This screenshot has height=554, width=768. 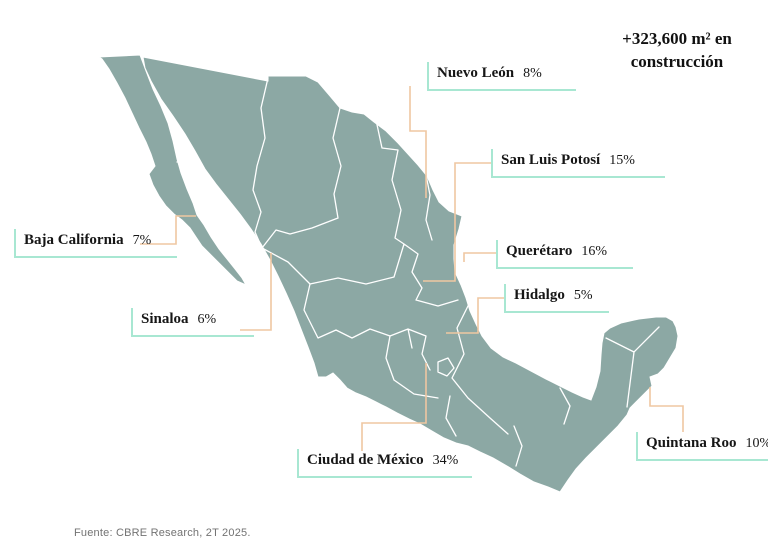 I want to click on state-value: 5%, so click(x=583, y=295).